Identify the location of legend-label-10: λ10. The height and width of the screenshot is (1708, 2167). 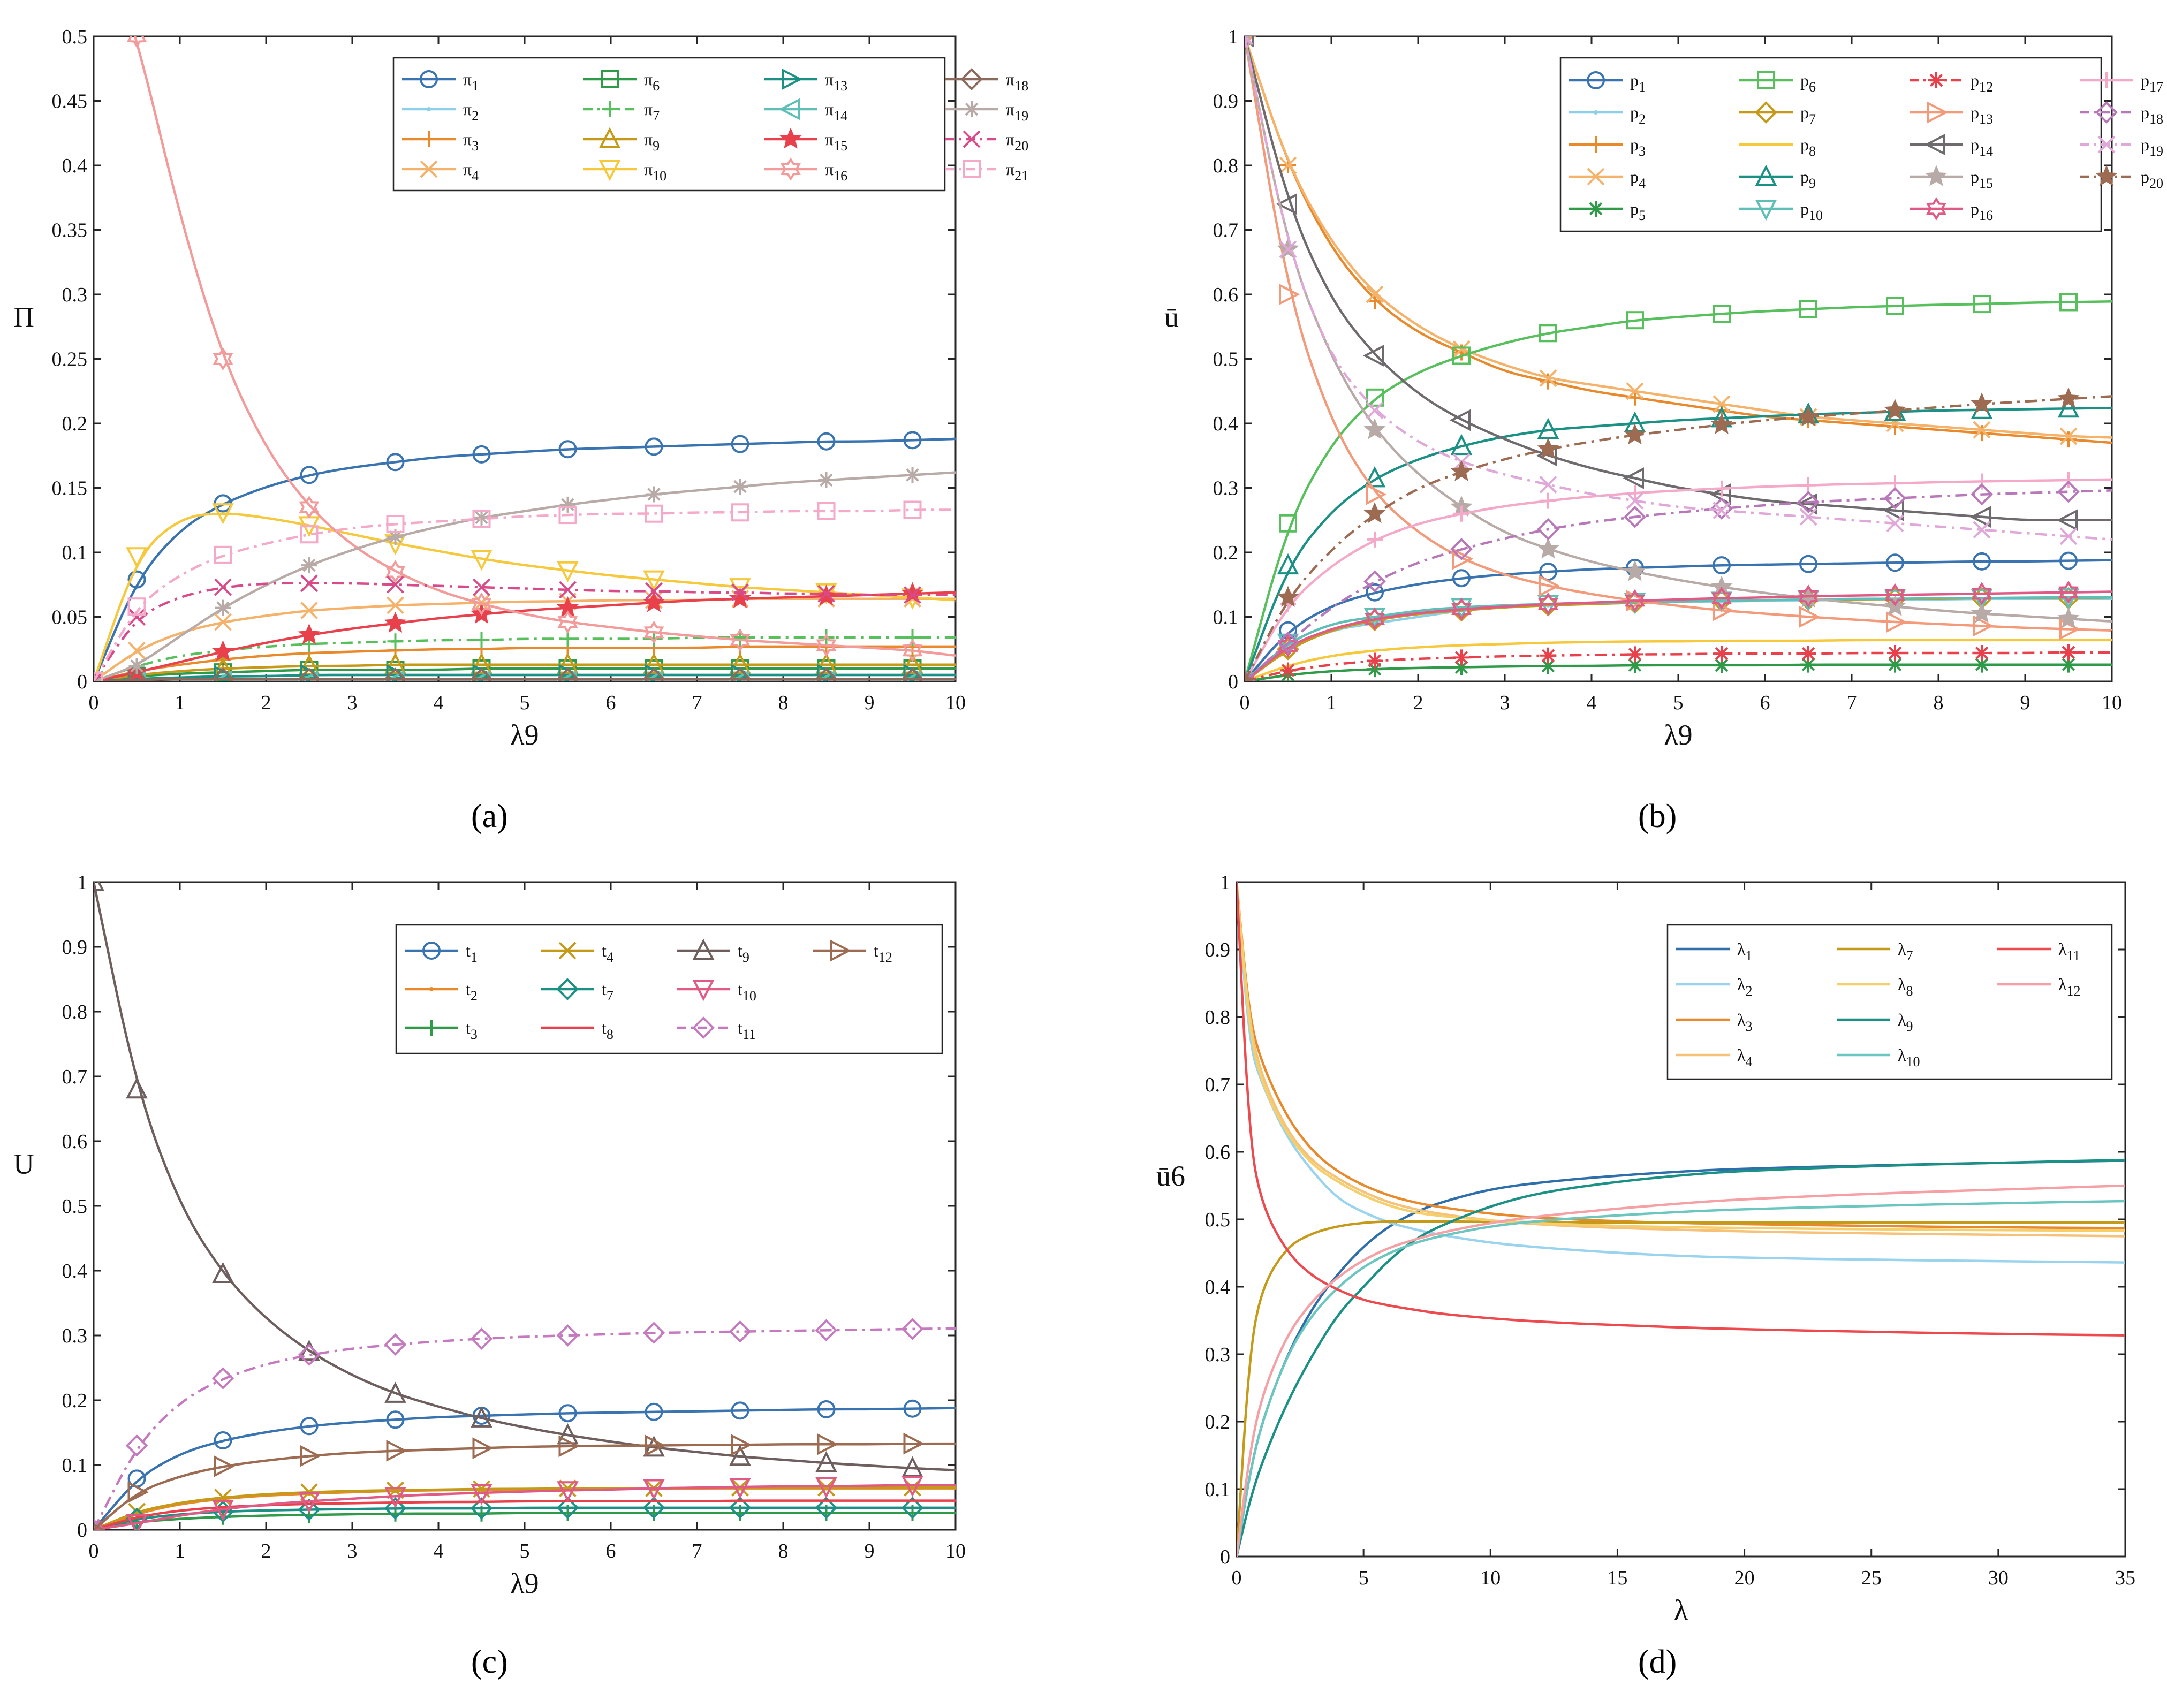
(1909, 1057).